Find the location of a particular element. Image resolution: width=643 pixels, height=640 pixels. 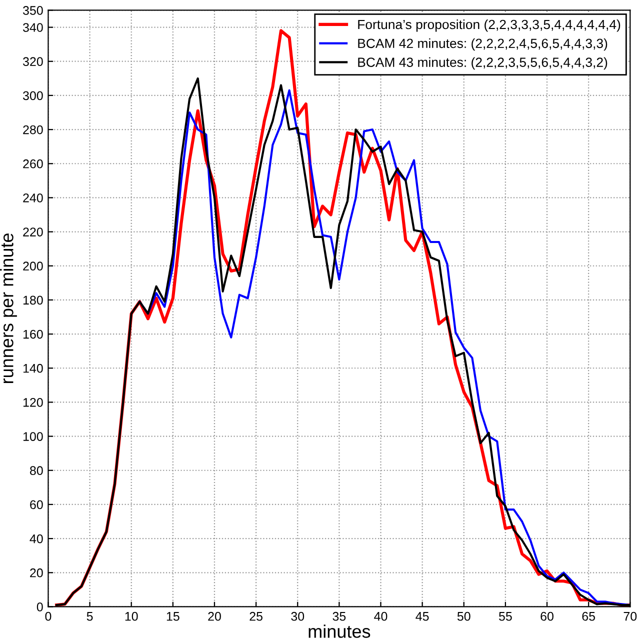

y-tick-label: 0 is located at coordinates (39, 607).